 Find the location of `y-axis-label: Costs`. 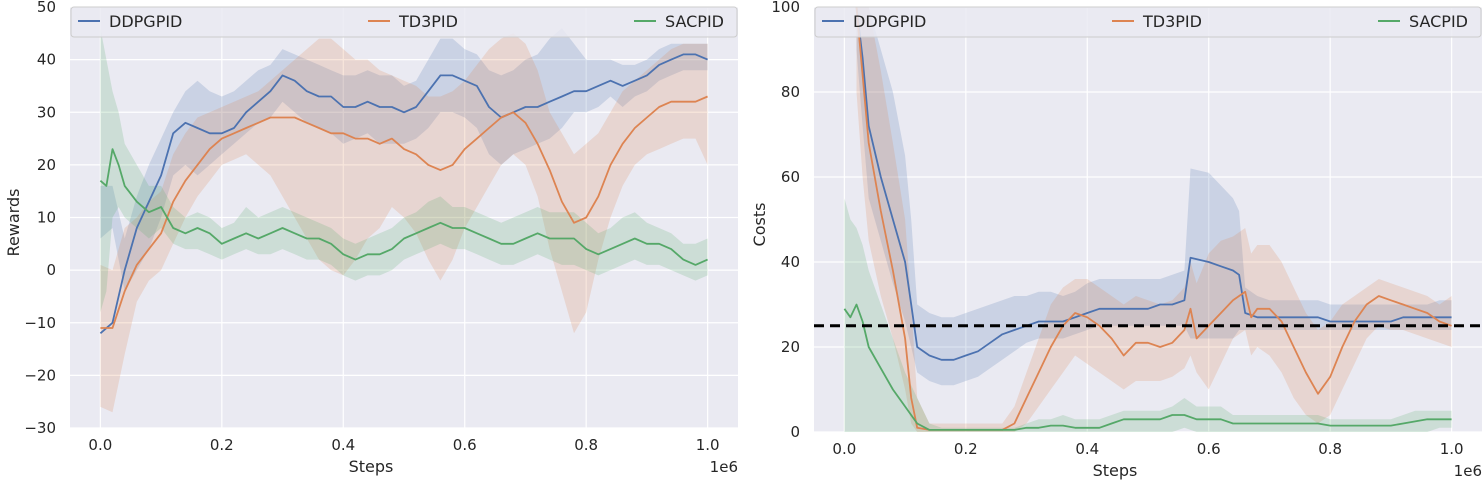

y-axis-label: Costs is located at coordinates (759, 225).